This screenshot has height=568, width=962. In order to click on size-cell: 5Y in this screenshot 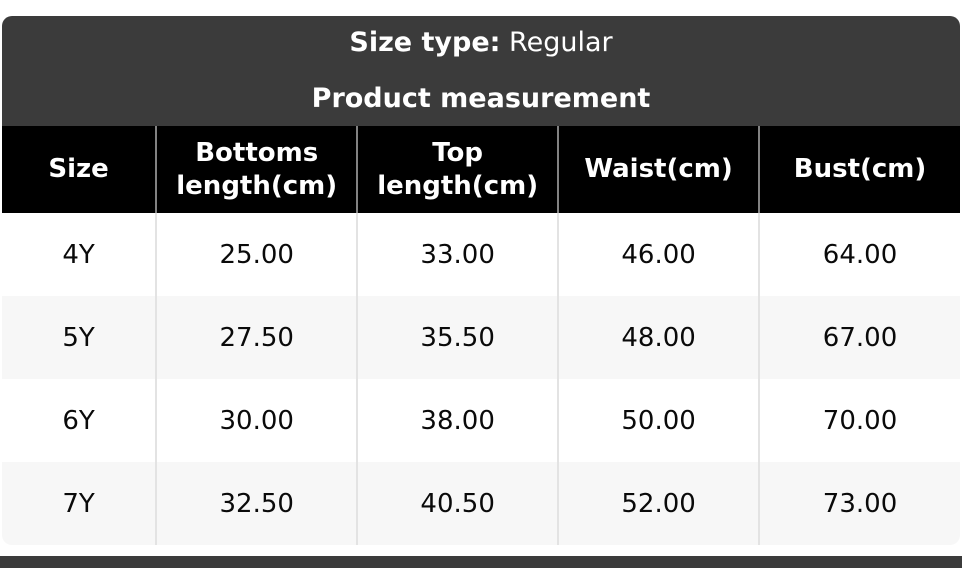, I will do `click(80, 337)`.